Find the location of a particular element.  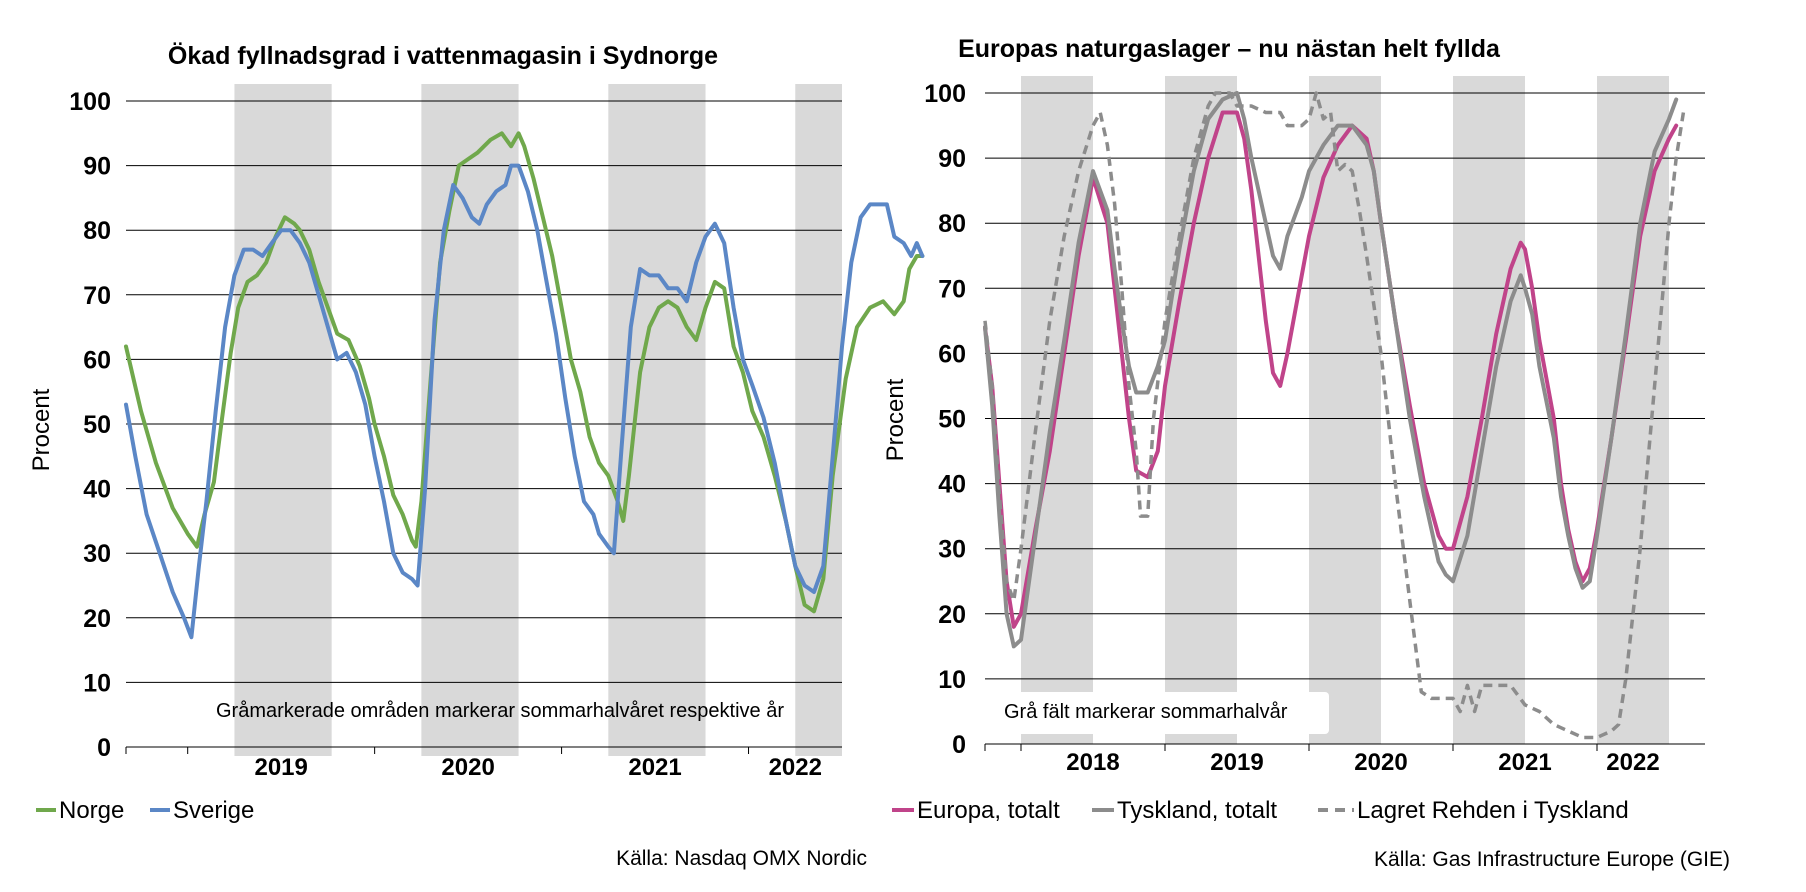

legend-label: Norge is located at coordinates (91, 810).